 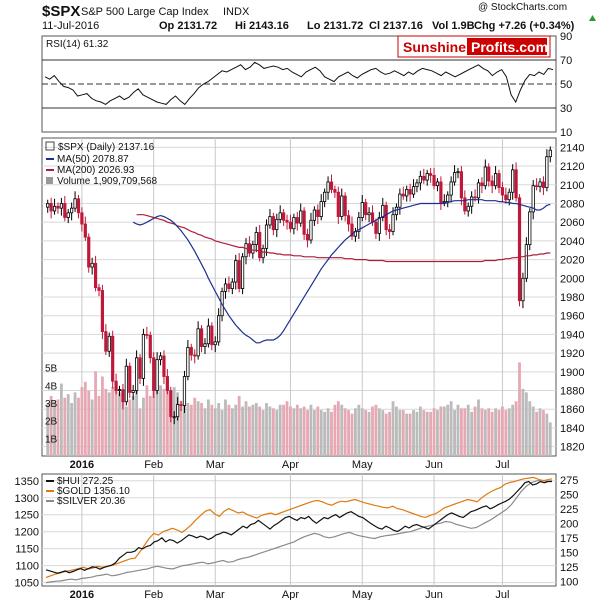 What do you see at coordinates (566, 85) in the screenshot?
I see `rsi-tick-label: 50` at bounding box center [566, 85].